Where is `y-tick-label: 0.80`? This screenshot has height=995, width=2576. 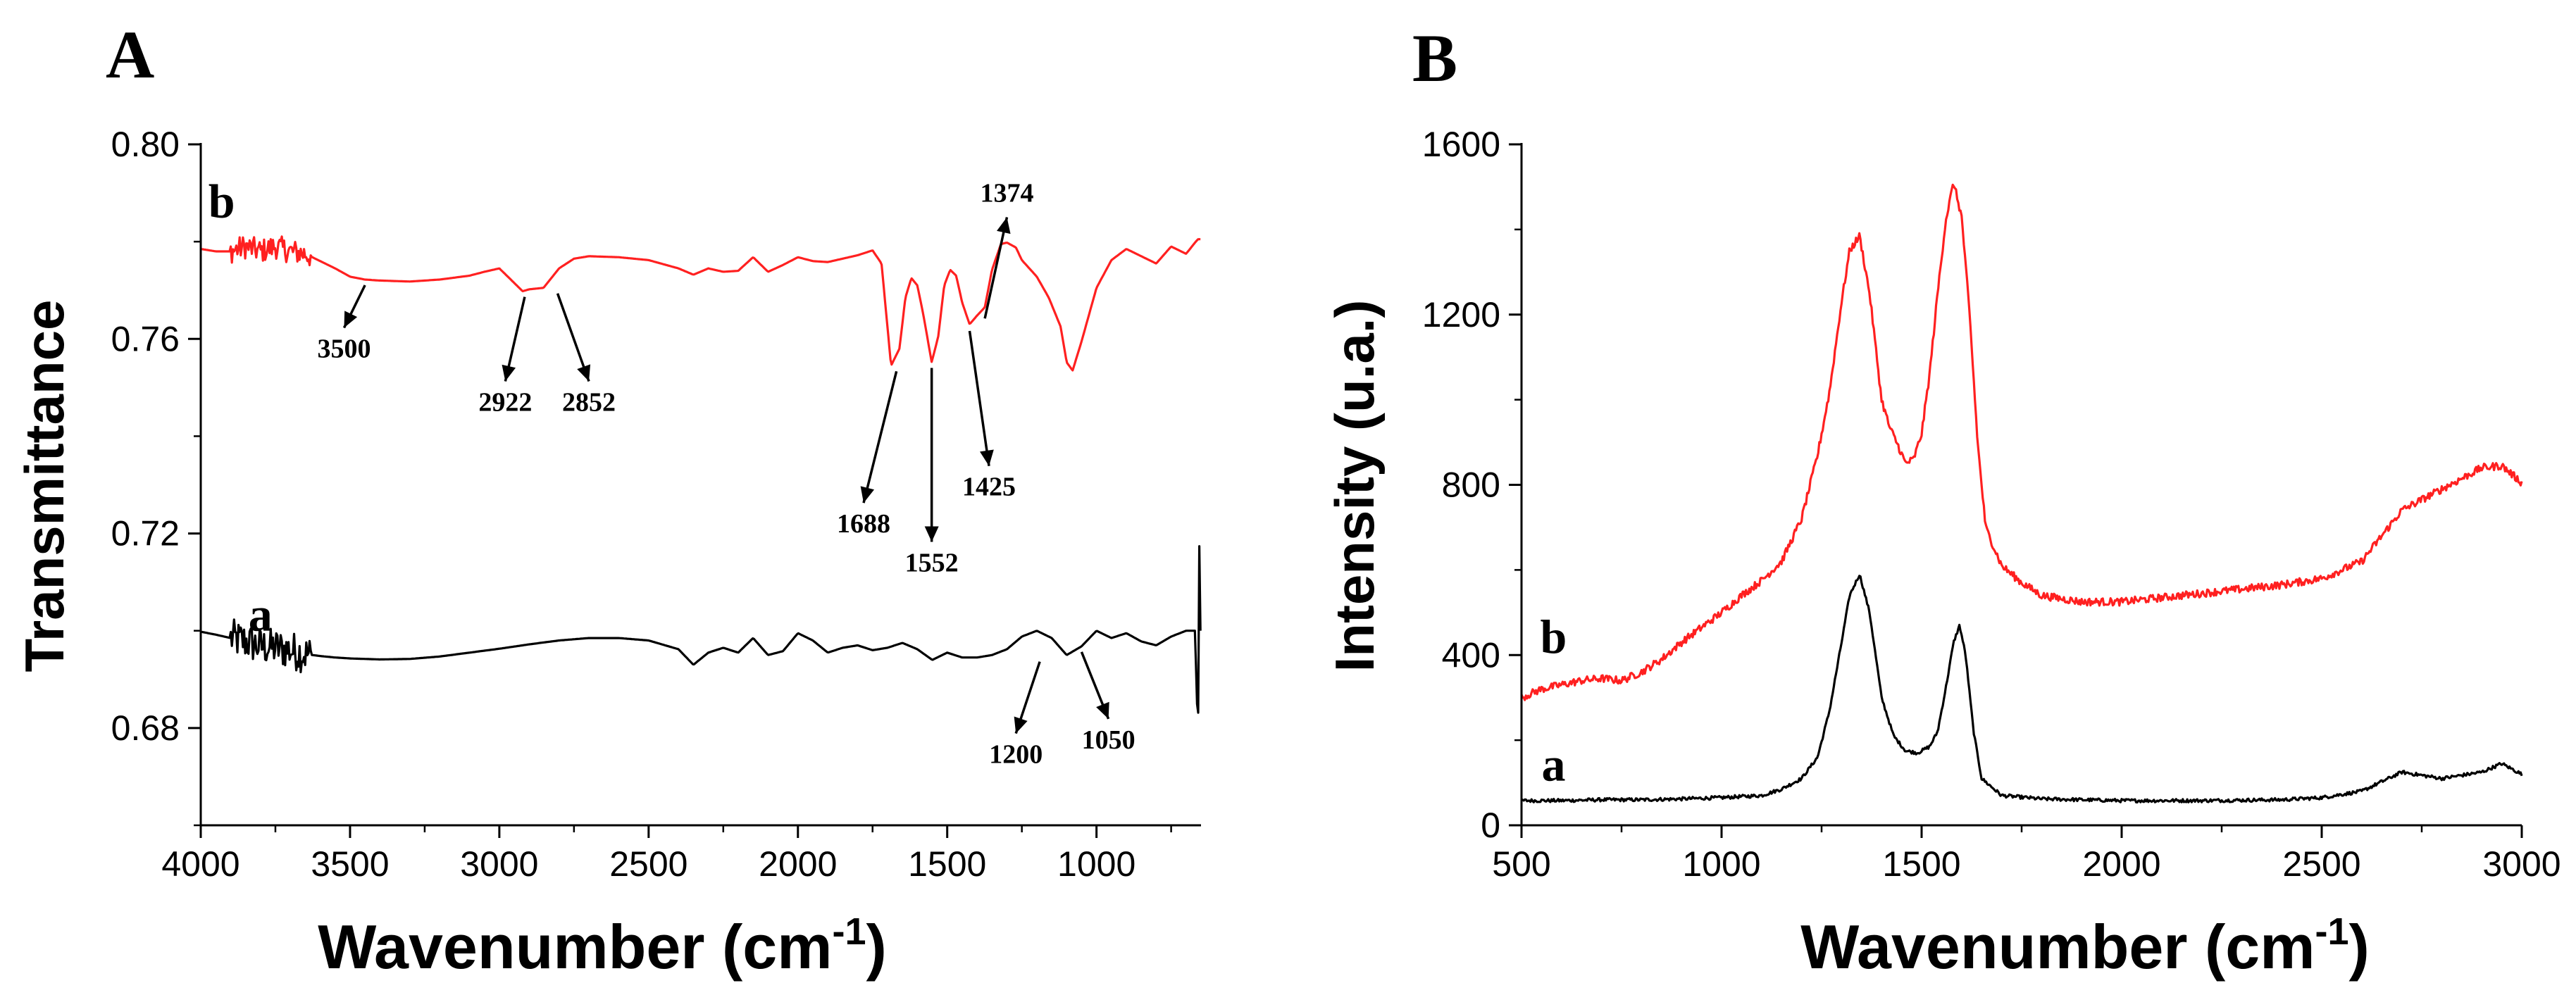 y-tick-label: 0.80 is located at coordinates (145, 144).